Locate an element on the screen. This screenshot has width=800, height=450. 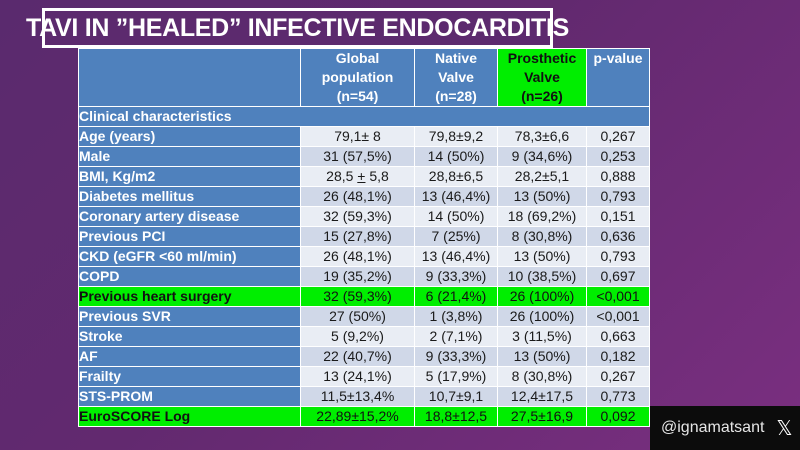
header-p-value: p-value is located at coordinates (618, 77).